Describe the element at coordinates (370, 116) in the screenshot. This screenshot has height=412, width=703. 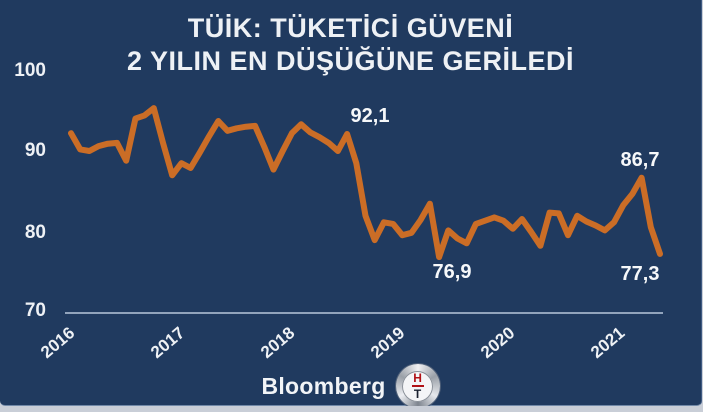
I see `annotation-peak-2018: 92,1` at that location.